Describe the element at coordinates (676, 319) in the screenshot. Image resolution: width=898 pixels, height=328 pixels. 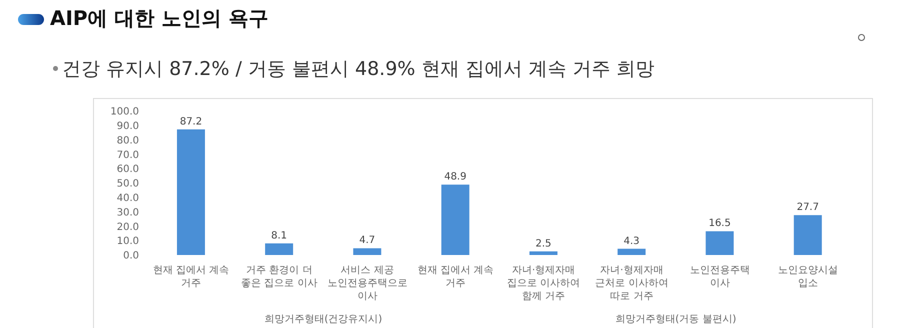
I see `text: 희망거주형태(거동 불편시)` at that location.